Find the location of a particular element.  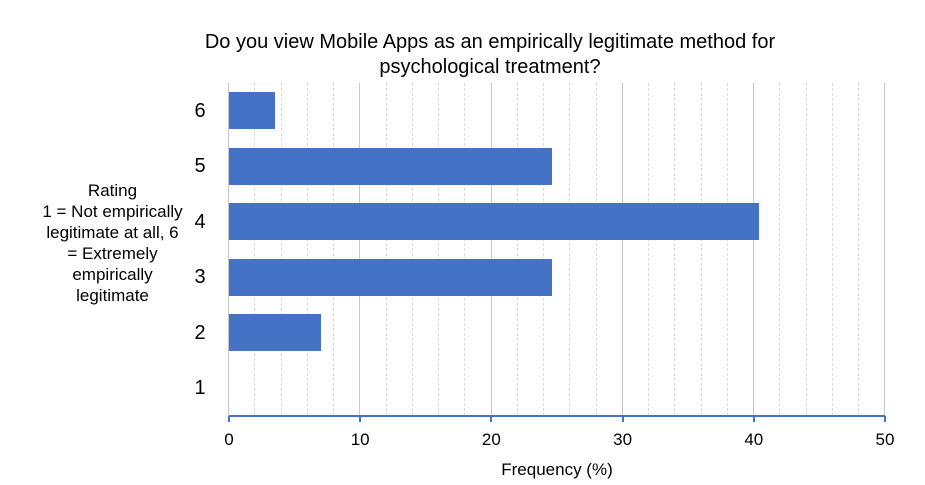

x-tick-label: 50 is located at coordinates (885, 439).